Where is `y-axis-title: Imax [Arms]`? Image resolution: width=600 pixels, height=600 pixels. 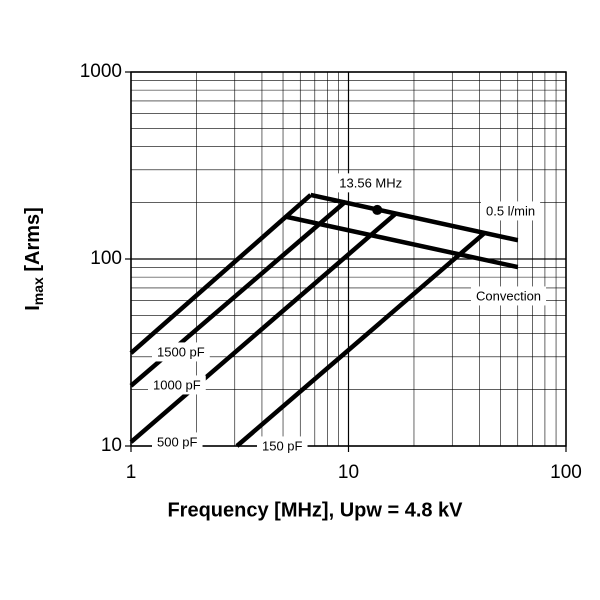 y-axis-title: Imax [Arms] is located at coordinates (33, 259).